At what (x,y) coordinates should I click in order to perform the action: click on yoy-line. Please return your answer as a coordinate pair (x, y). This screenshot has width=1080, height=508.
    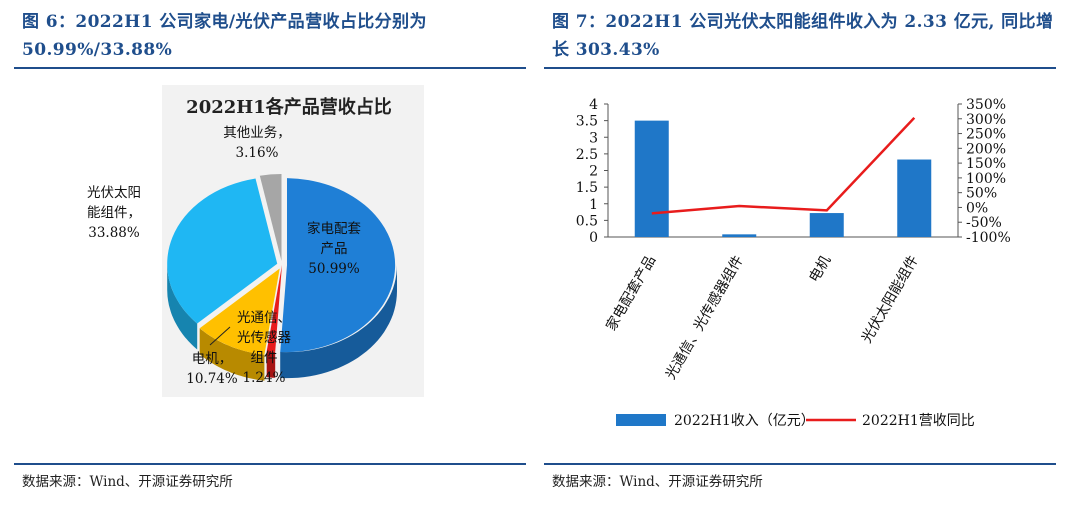
    Looking at the image, I should click on (783, 165).